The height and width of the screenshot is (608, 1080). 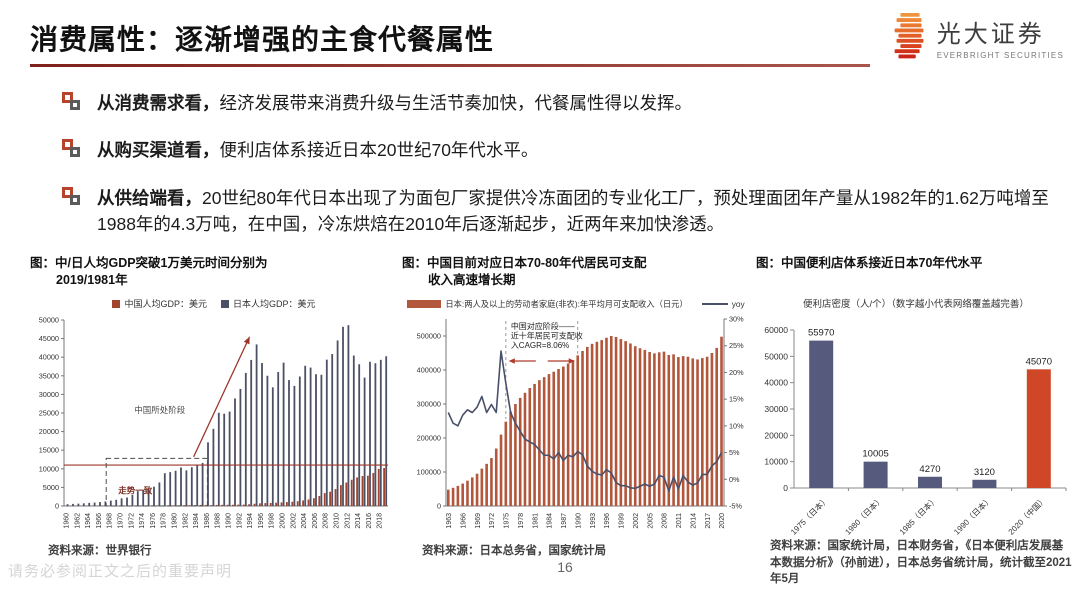 I want to click on svg-text: 2005, so click(x=650, y=521).